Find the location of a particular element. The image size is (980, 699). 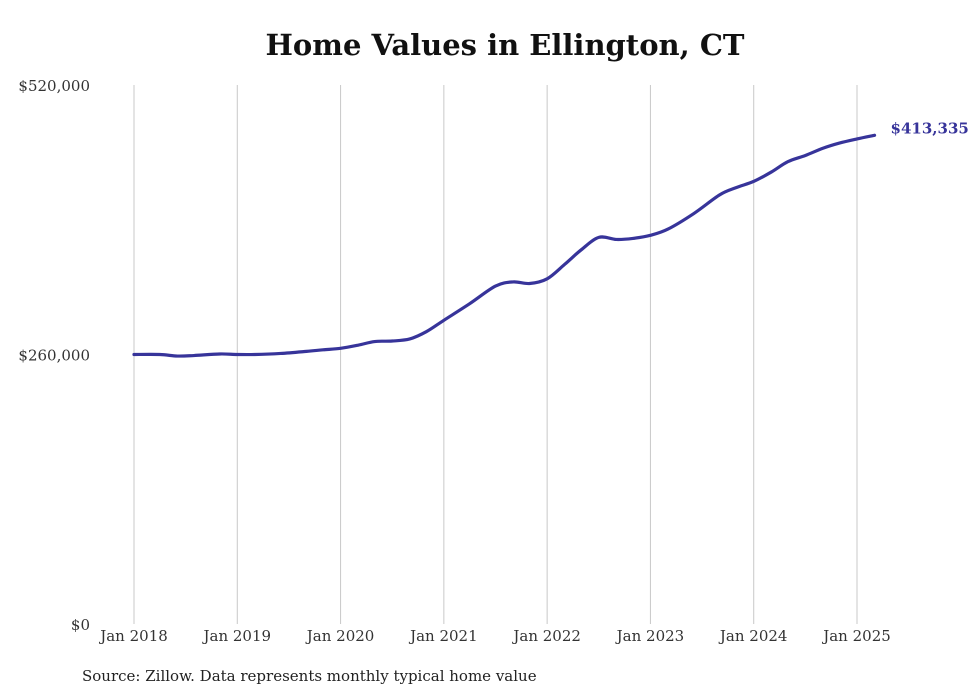

x-tick-label: Jan 2020 is located at coordinates (340, 636).